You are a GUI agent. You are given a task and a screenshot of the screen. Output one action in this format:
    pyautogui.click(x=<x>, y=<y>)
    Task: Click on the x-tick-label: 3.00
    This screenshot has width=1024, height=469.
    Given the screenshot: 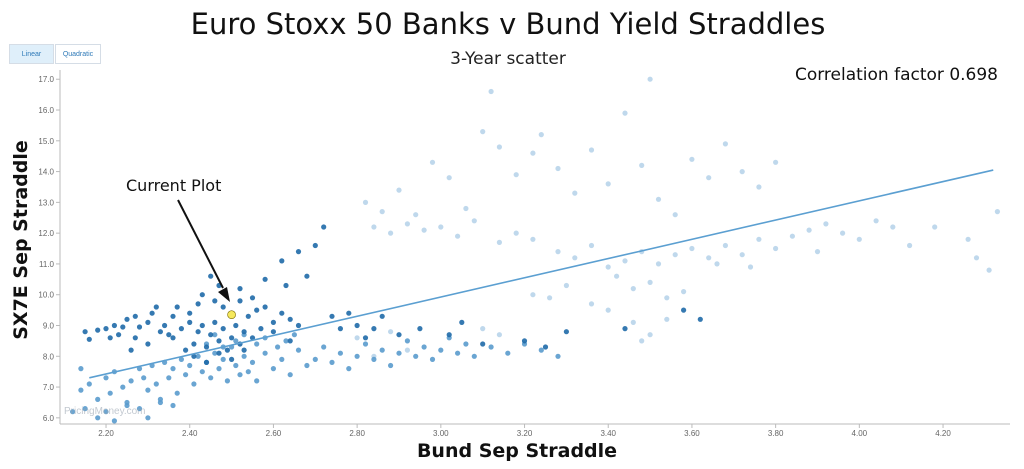 What is the action you would take?
    pyautogui.click(x=441, y=433)
    